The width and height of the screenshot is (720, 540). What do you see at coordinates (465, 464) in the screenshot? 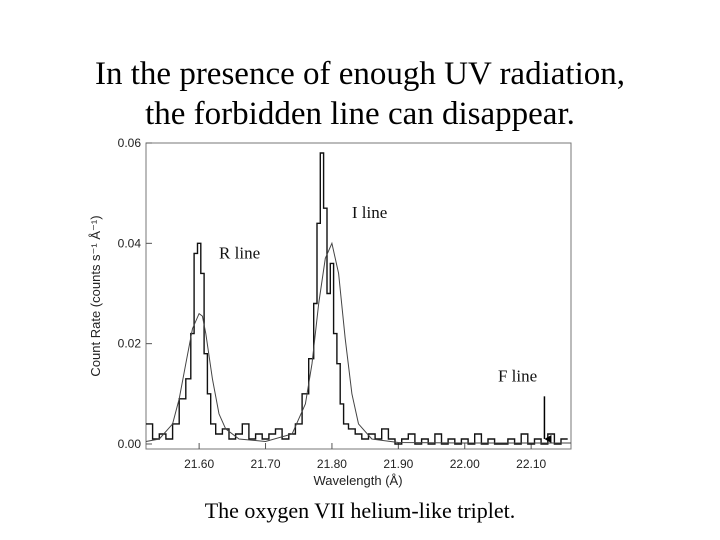
I see `x-tick-label: 22.00` at bounding box center [465, 464].